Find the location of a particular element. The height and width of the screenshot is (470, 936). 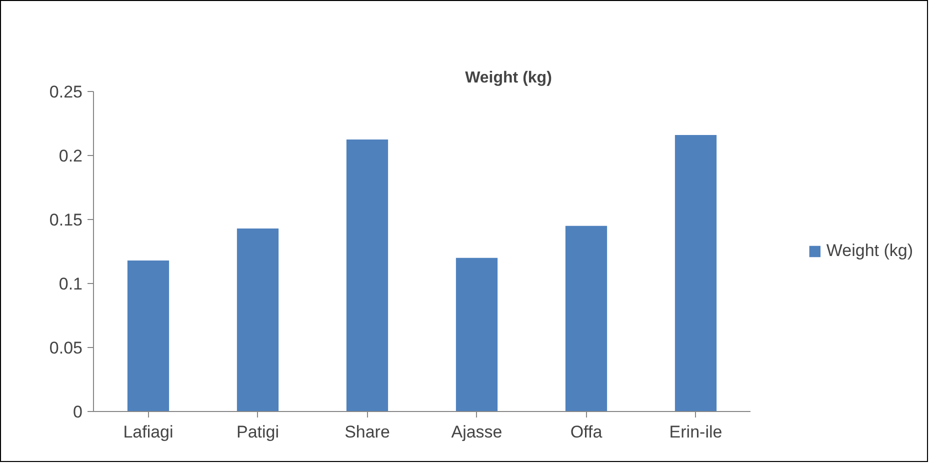

x-tick-label: Erin-ile is located at coordinates (695, 432).